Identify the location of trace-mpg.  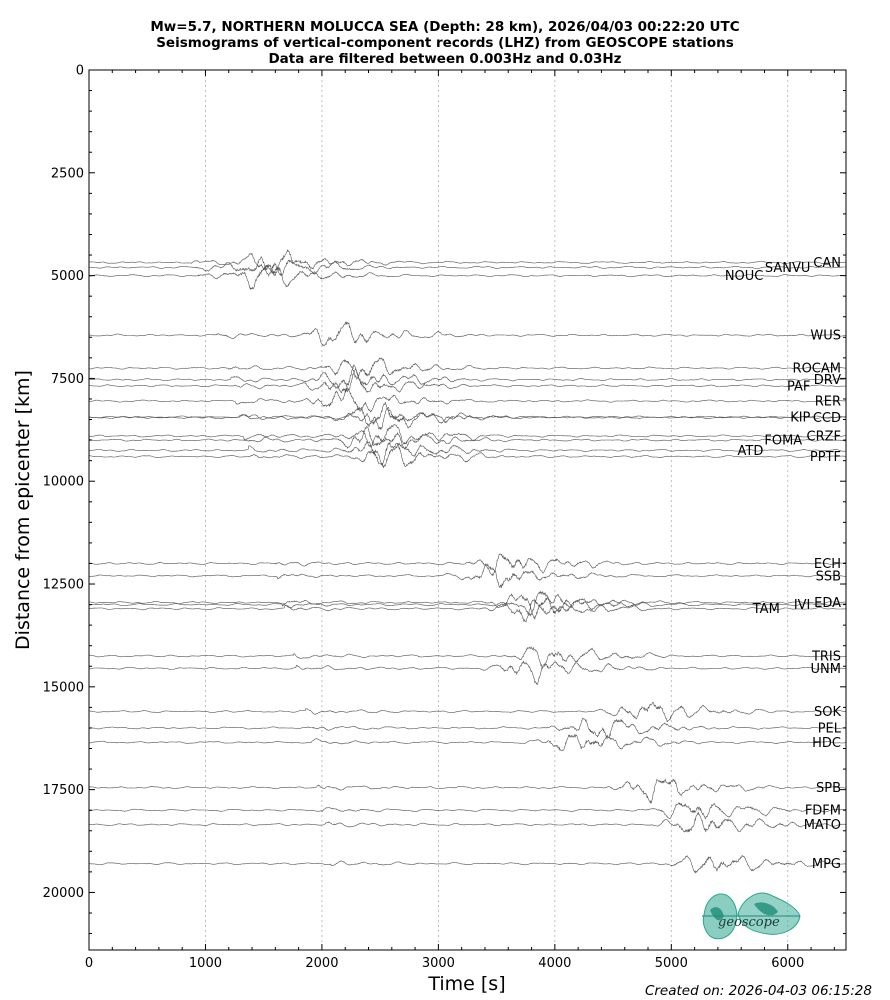
(467, 864).